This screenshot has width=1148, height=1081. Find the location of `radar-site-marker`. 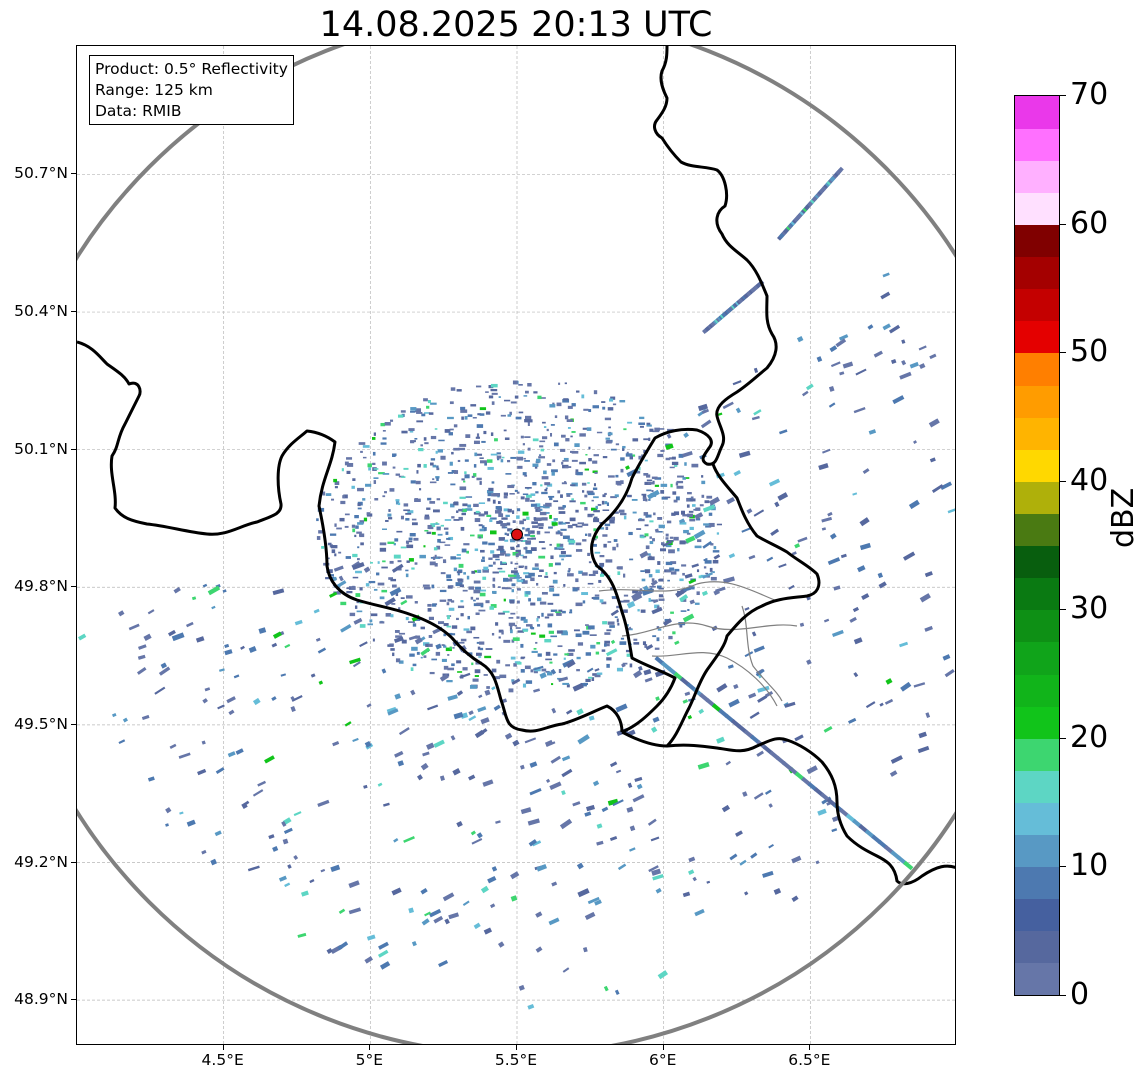

radar-site-marker is located at coordinates (517, 534).